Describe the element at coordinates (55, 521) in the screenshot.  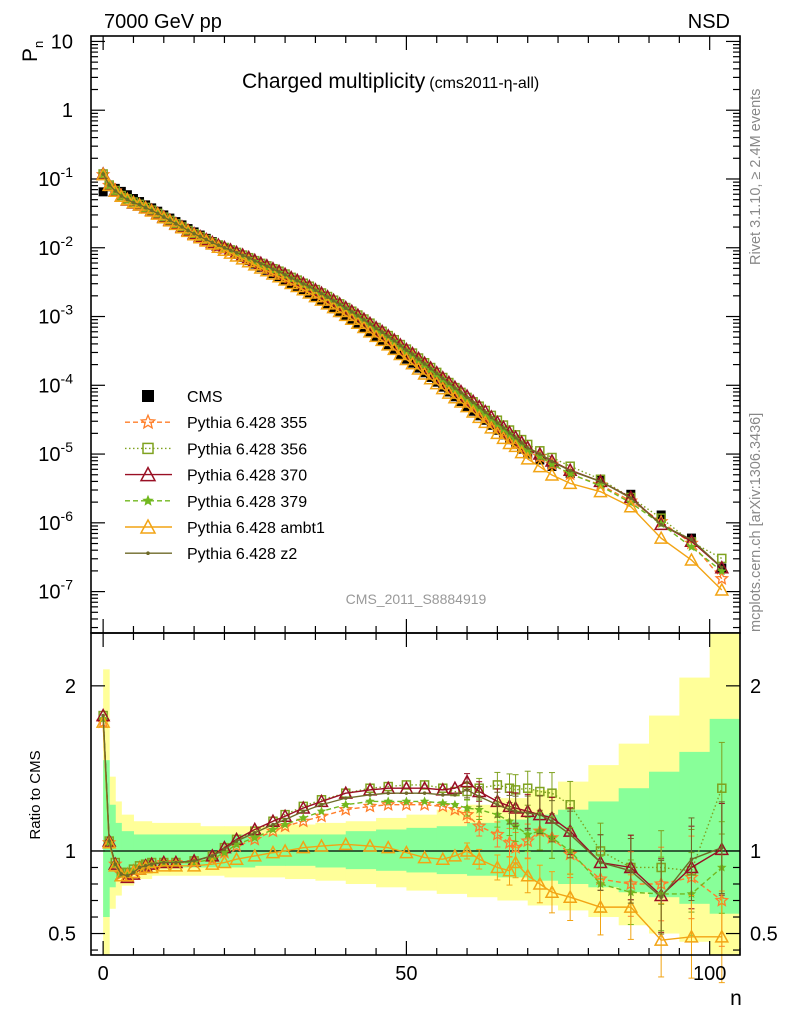
I see `y-tick-label: 10⁻⁶` at that location.